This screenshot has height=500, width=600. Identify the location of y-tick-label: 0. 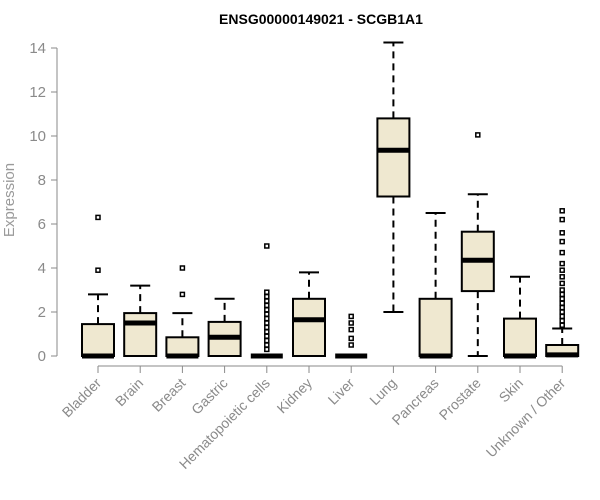
(42, 356).